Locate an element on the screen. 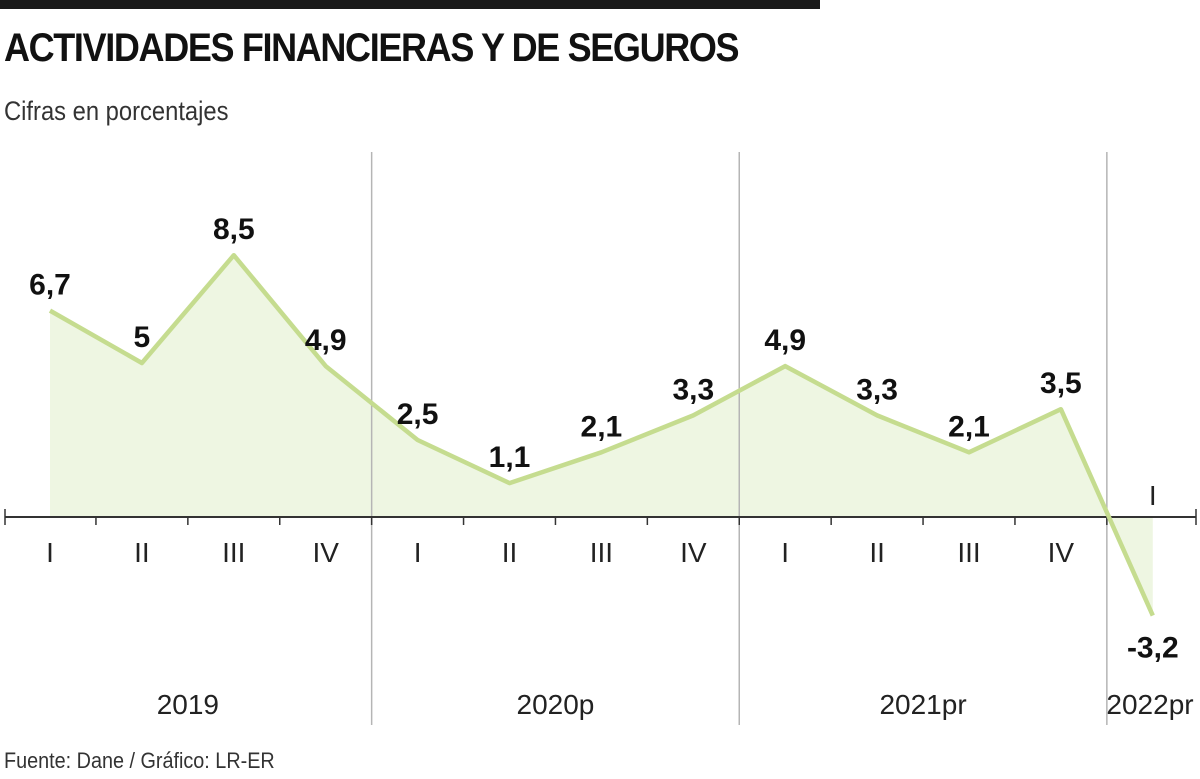 The image size is (1200, 779). data-value-label: 5 is located at coordinates (142, 337).